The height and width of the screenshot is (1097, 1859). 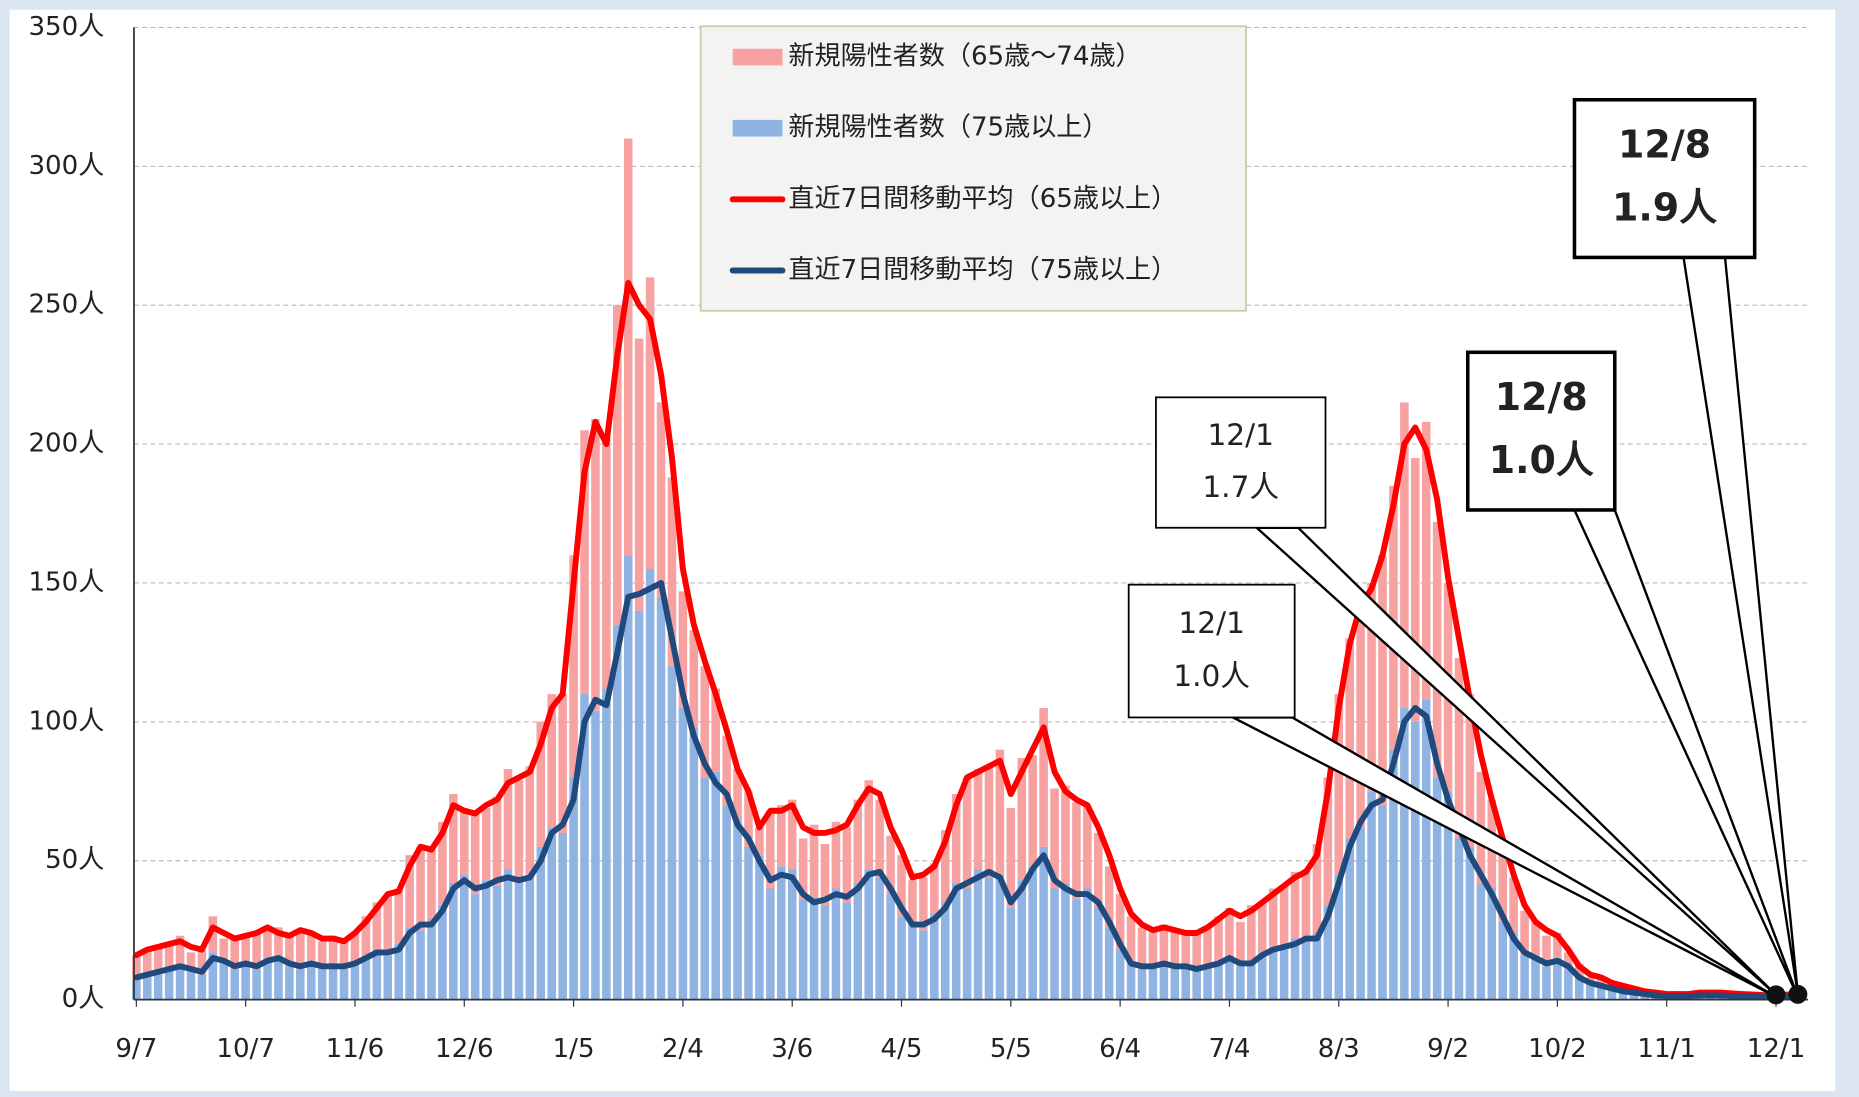 I want to click on legend-box, so click(x=973, y=168).